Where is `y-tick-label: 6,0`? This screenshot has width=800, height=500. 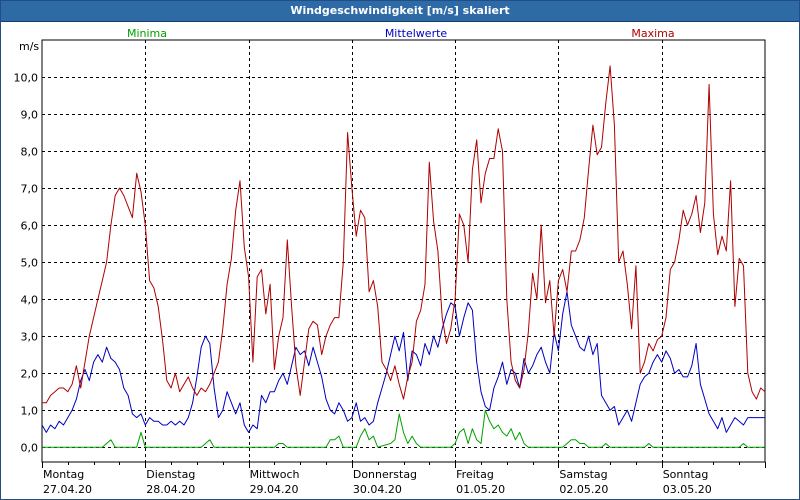 y-tick-label: 6,0 is located at coordinates (30, 226).